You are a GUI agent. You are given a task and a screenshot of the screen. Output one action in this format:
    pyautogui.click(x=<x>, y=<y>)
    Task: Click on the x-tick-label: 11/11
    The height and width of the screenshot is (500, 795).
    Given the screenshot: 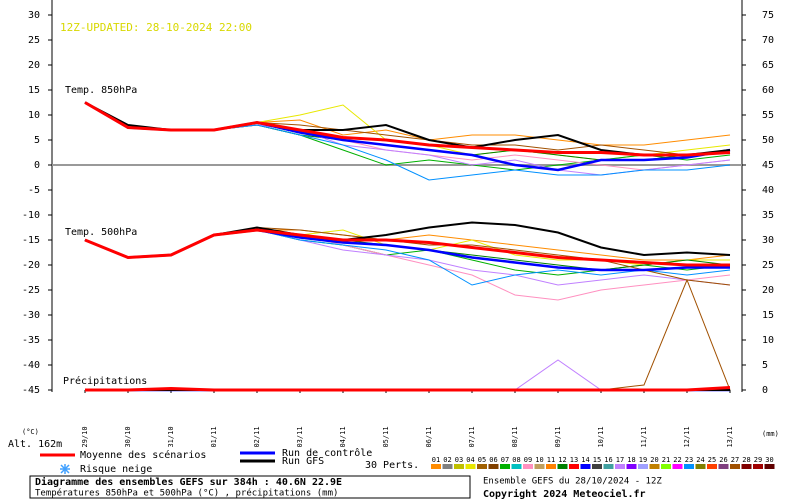 What is the action you would take?
    pyautogui.click(x=644, y=436)
    